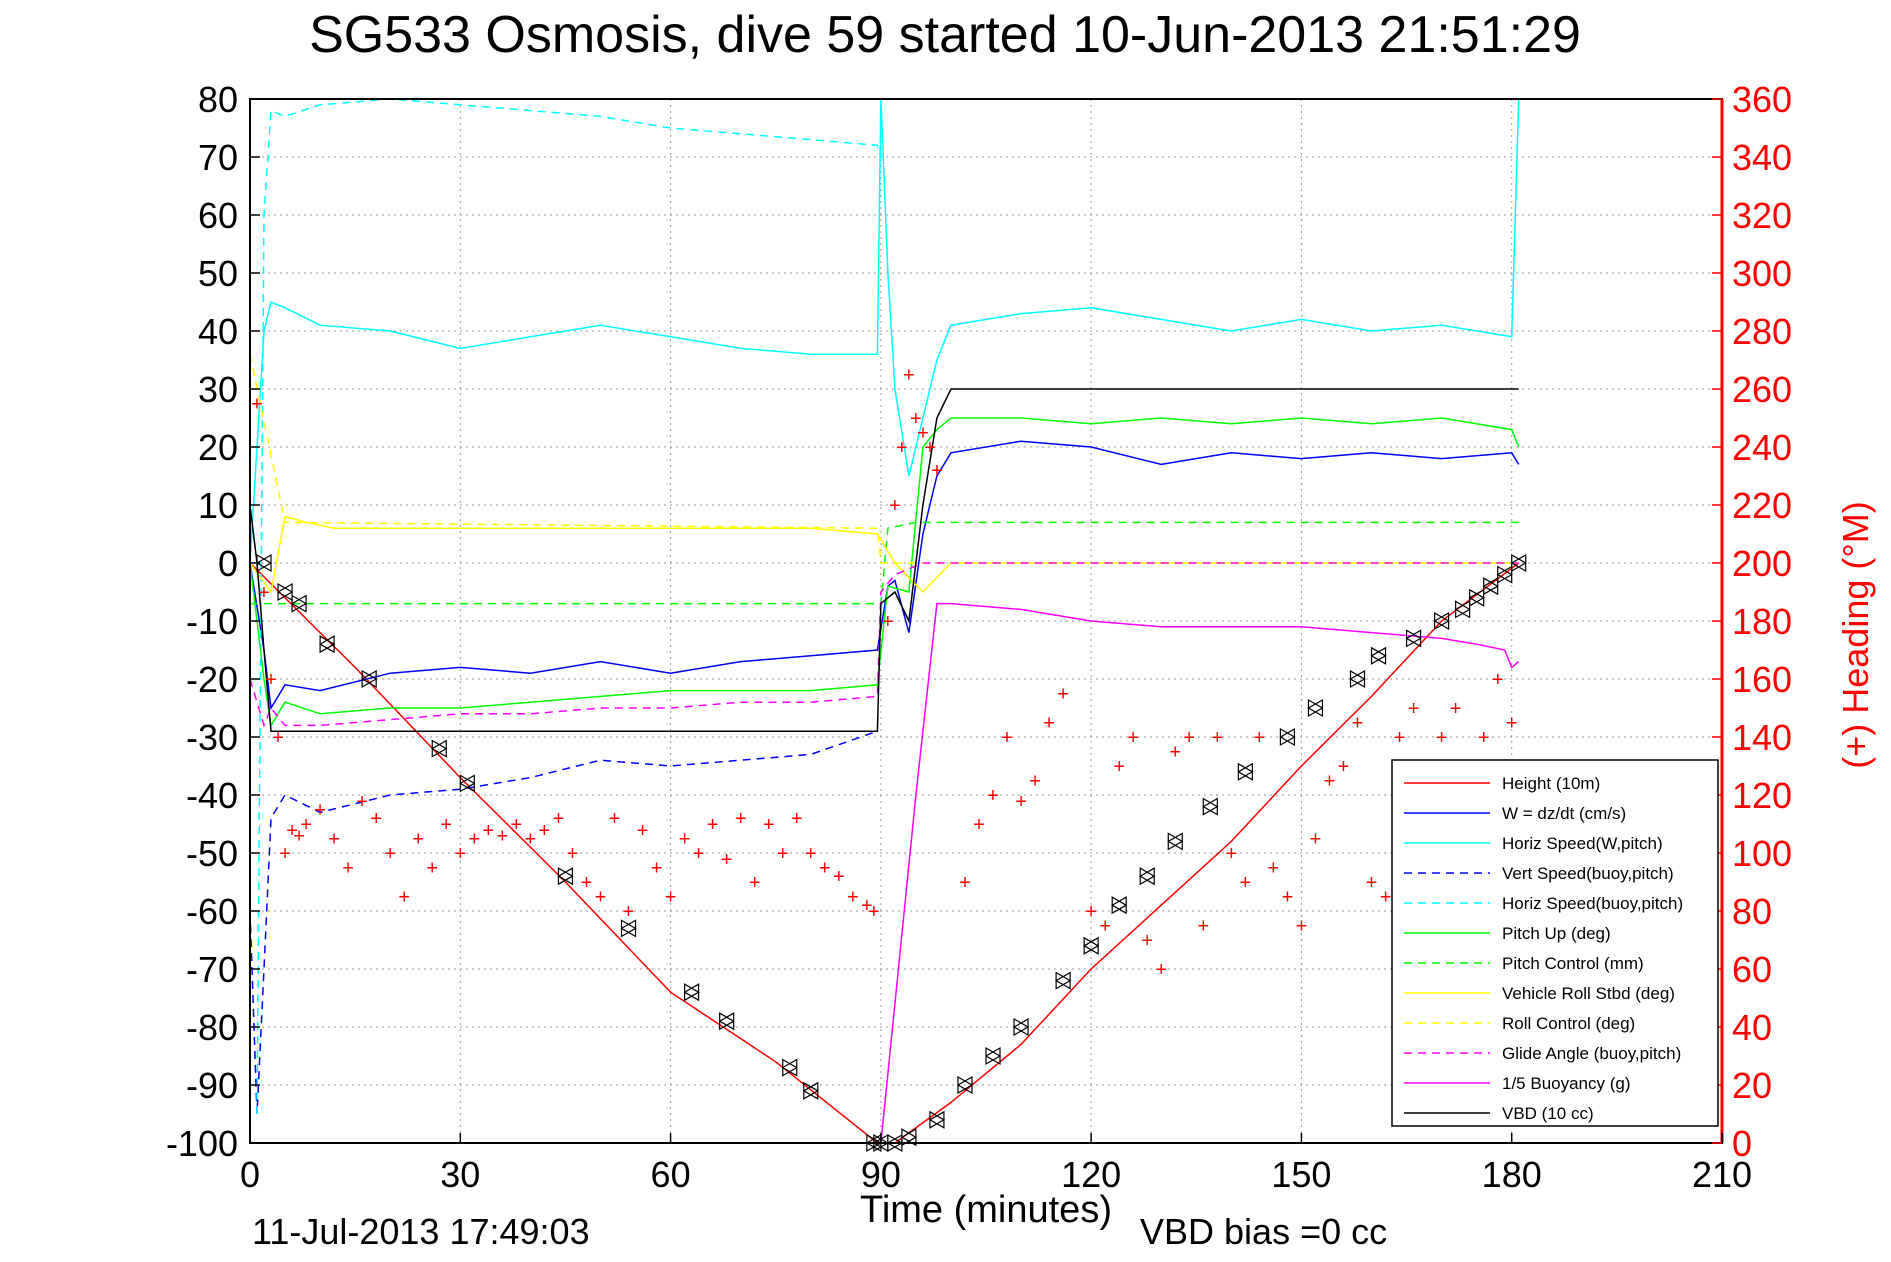 The image size is (1891, 1262). What do you see at coordinates (218, 215) in the screenshot?
I see `y-tick-label: 60` at bounding box center [218, 215].